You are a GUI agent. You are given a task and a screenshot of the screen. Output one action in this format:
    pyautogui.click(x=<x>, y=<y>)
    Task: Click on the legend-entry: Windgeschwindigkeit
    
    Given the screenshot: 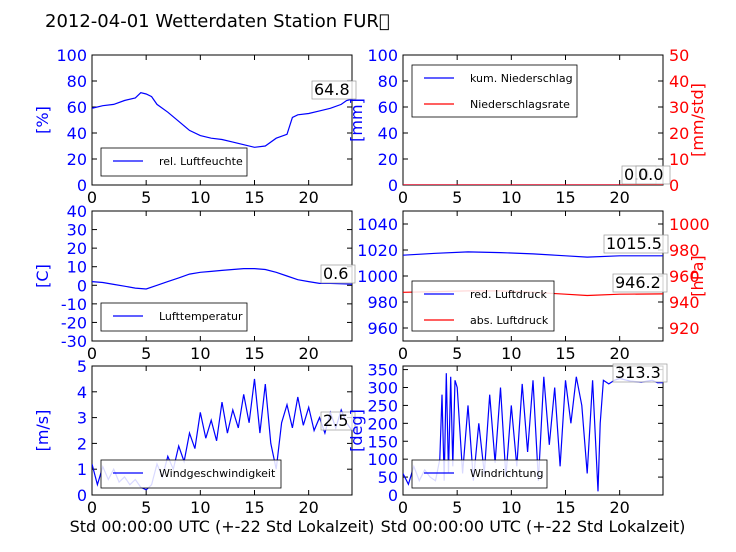 What is the action you would take?
    pyautogui.click(x=217, y=473)
    